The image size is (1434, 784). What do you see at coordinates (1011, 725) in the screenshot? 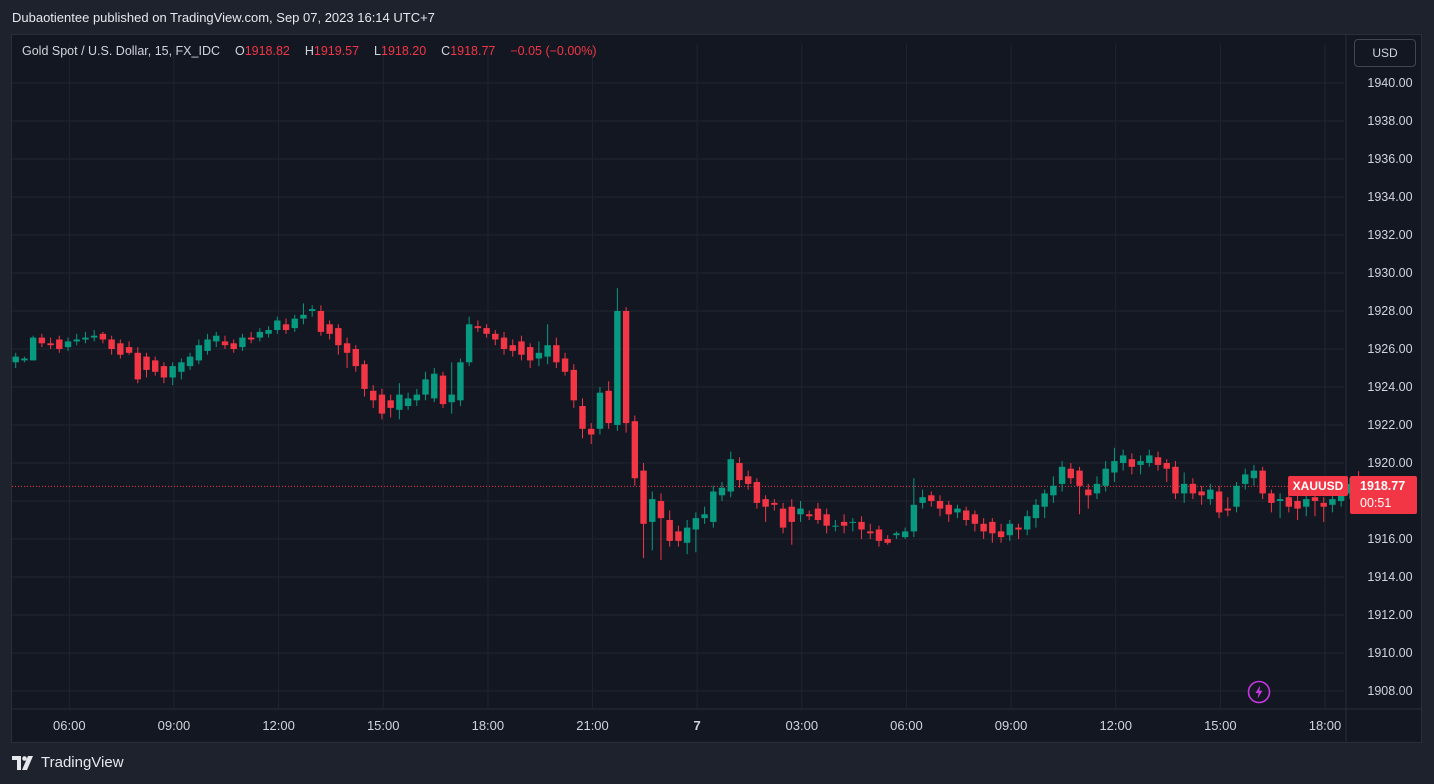
I see `x-tick-label: 09:00` at bounding box center [1011, 725].